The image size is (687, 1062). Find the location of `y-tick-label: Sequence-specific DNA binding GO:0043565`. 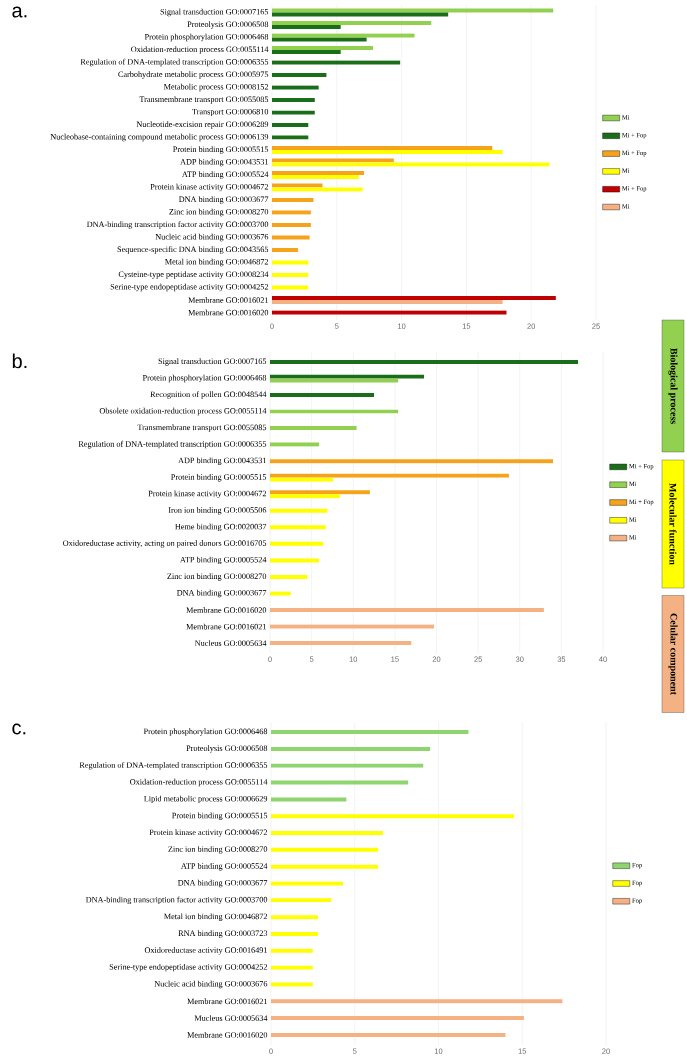

y-tick-label: Sequence-specific DNA binding GO:0043565 is located at coordinates (193, 250).